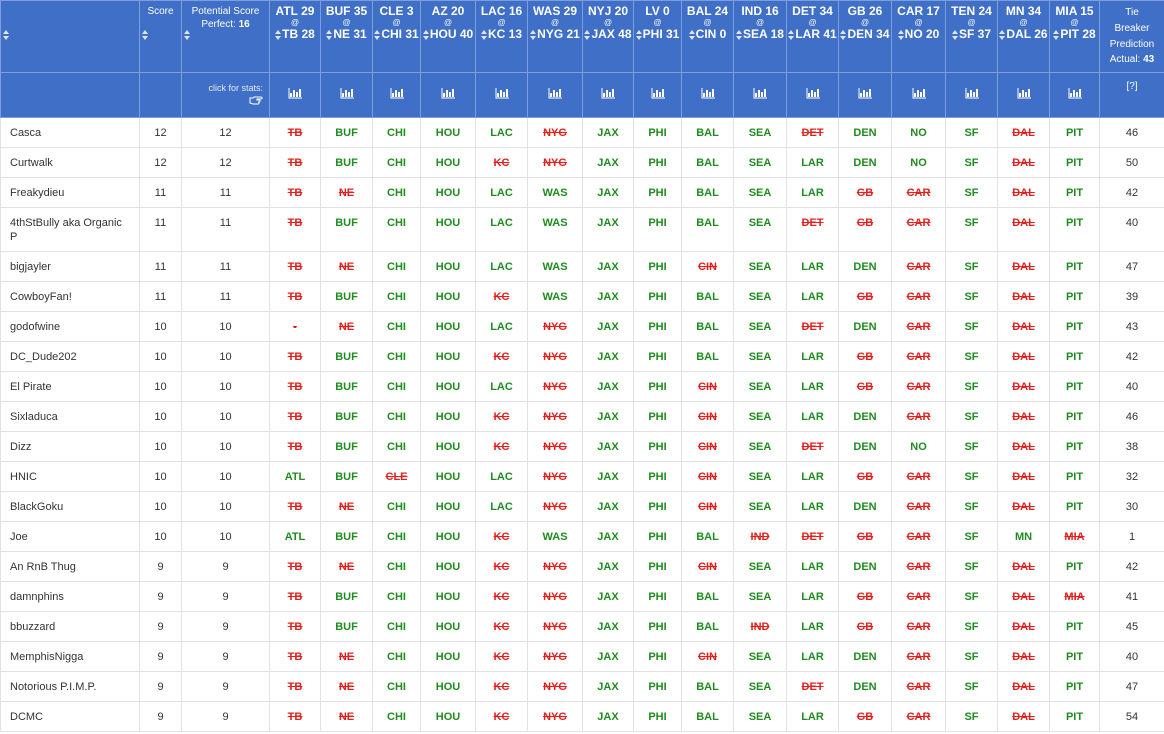 This screenshot has height=734, width=1164. What do you see at coordinates (501, 416) in the screenshot?
I see `pick: KC` at bounding box center [501, 416].